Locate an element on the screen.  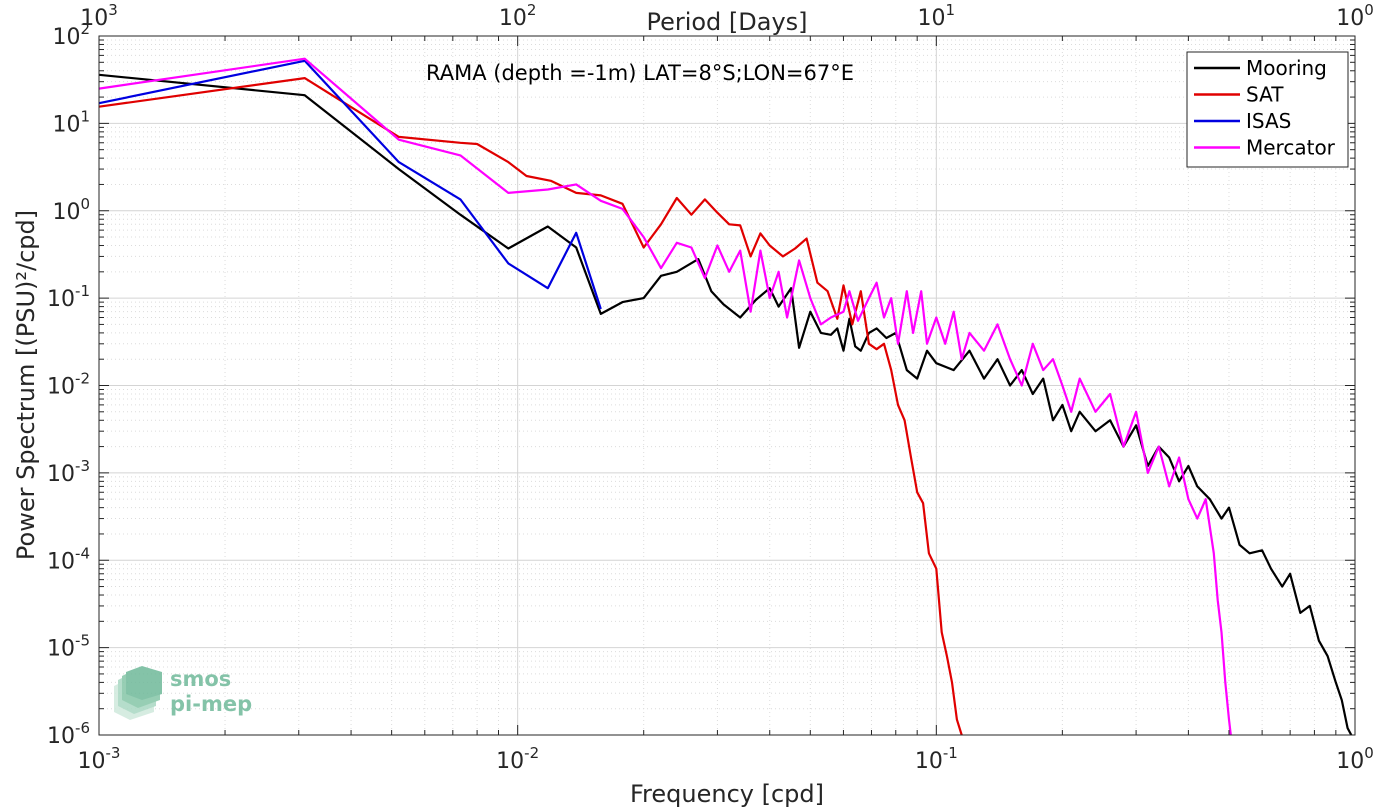
logo-line-1: smos is located at coordinates (200, 679).